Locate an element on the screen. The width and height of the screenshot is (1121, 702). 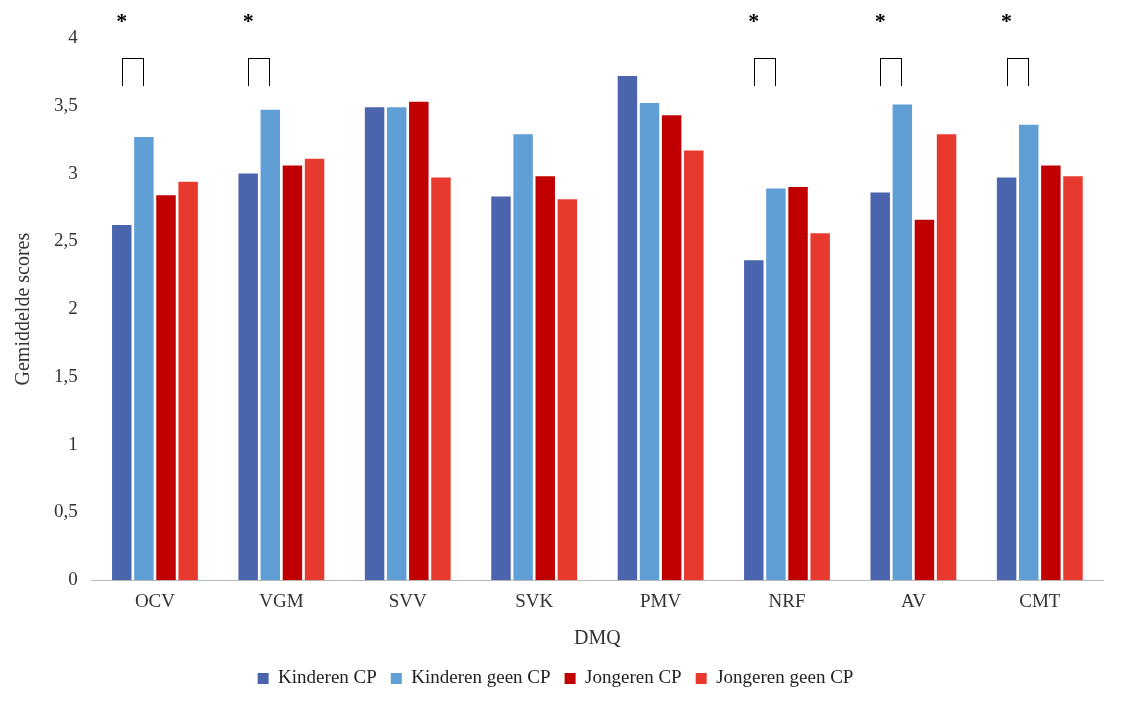
y-tick-label: 4 is located at coordinates (73, 36).